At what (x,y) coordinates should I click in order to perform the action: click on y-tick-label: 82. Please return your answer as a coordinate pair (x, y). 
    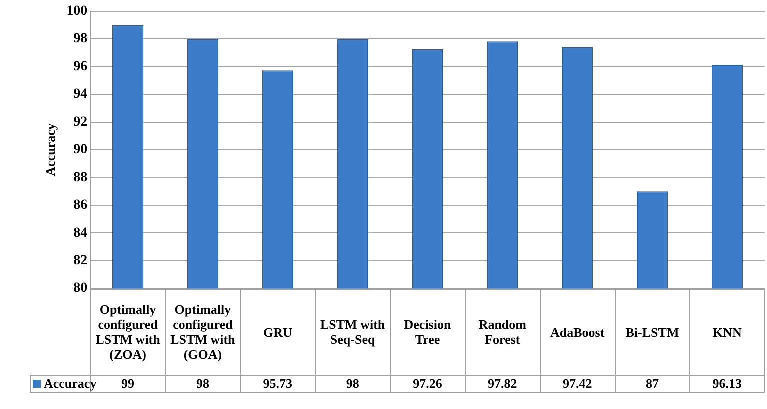
    Looking at the image, I should click on (81, 260).